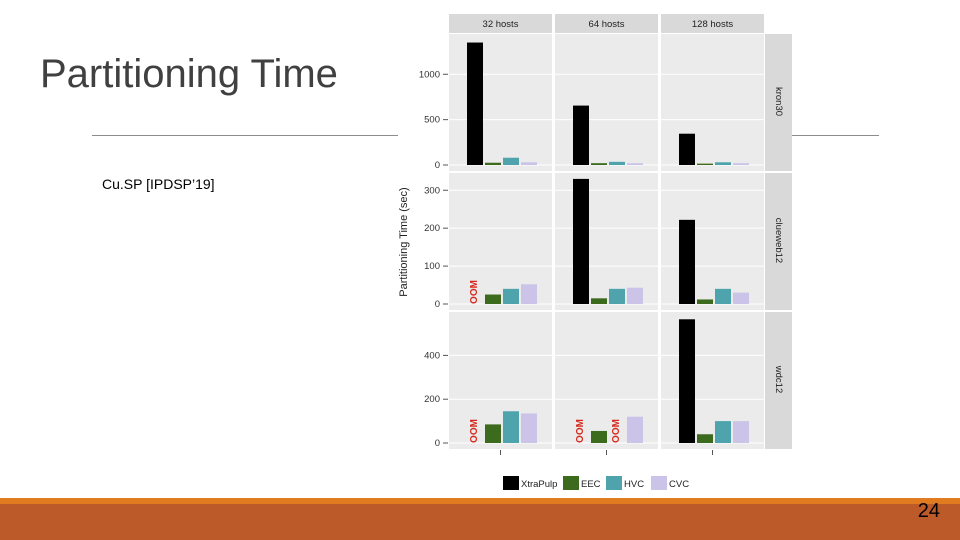 Image resolution: width=960 pixels, height=540 pixels. I want to click on title-divider-left, so click(245, 135).